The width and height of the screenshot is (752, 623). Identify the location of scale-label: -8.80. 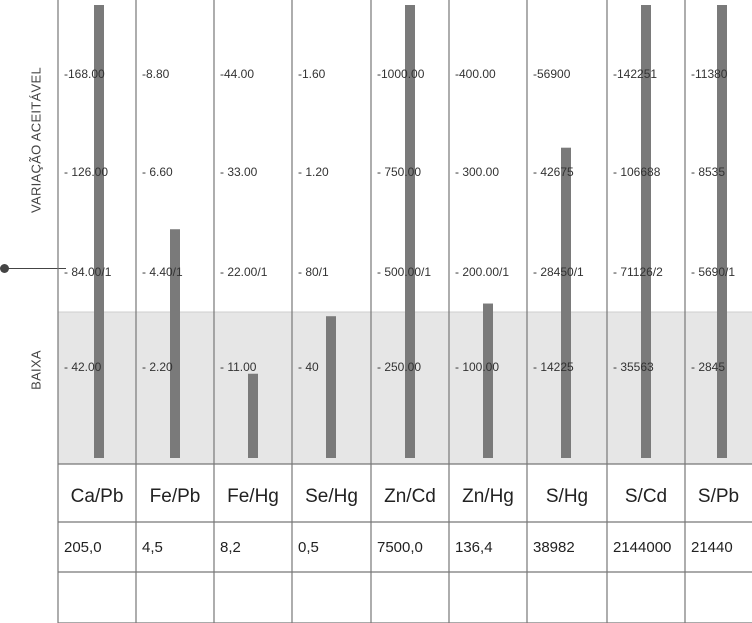
(156, 74).